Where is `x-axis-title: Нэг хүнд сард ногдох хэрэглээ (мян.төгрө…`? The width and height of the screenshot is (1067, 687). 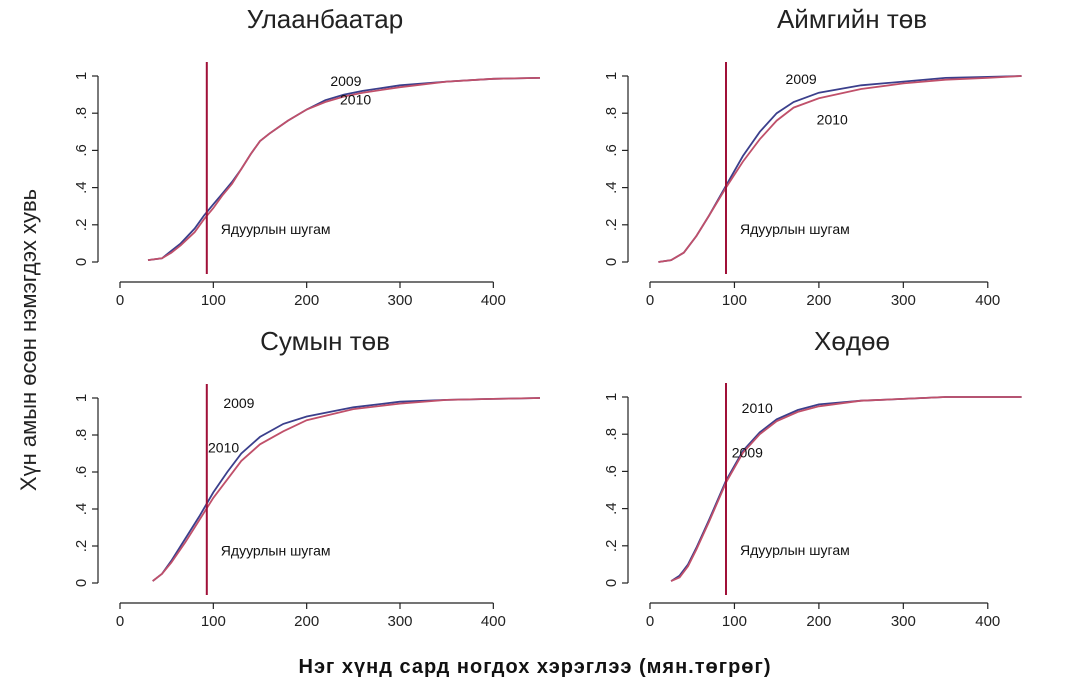
x-axis-title: Нэг хүнд сард ногдох хэрэглээ (мян.төгрө… is located at coordinates (535, 667).